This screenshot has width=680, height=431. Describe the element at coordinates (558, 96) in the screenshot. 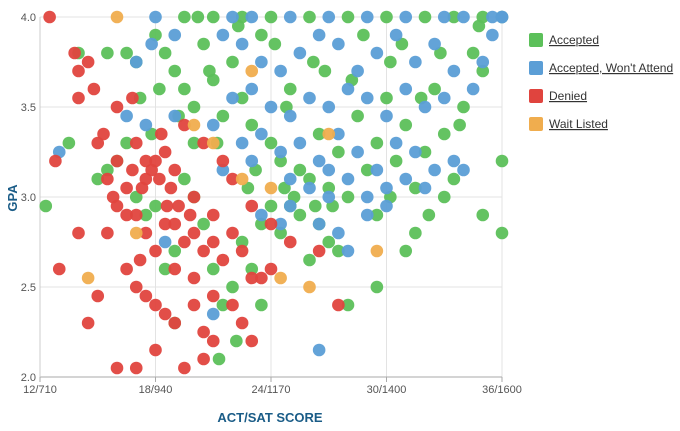

I see `legend-item-denied: Denied` at that location.